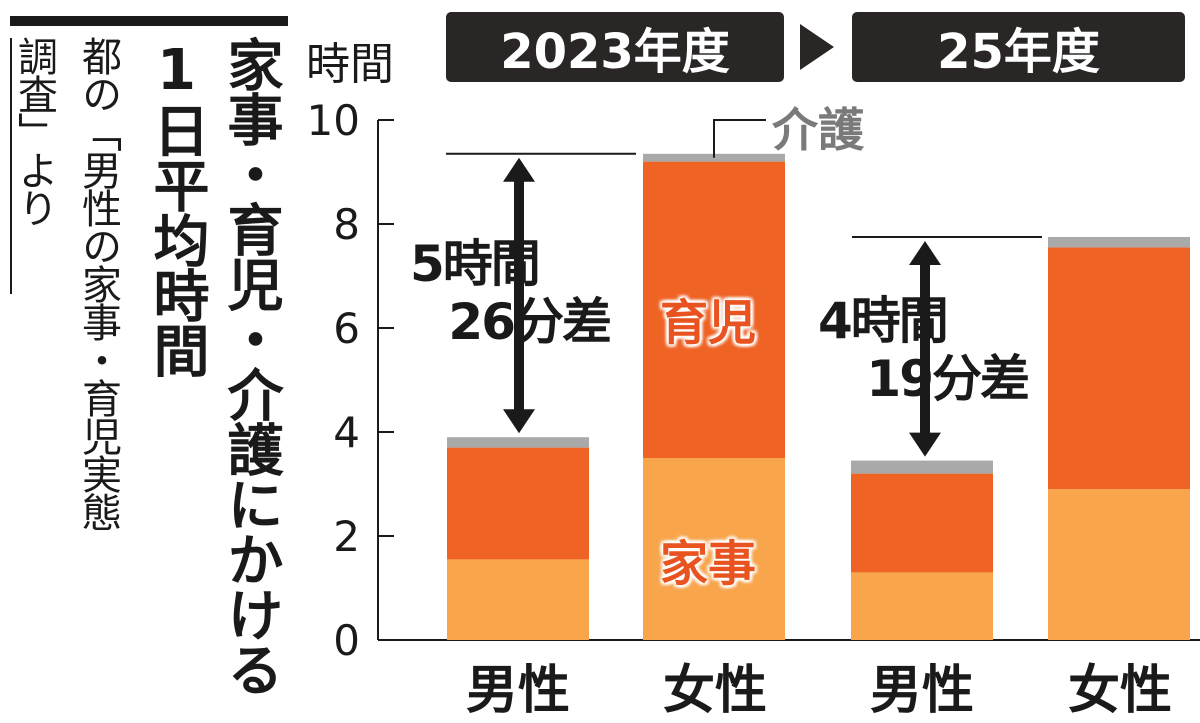  I want to click on care-label-leader, so click(739, 138).